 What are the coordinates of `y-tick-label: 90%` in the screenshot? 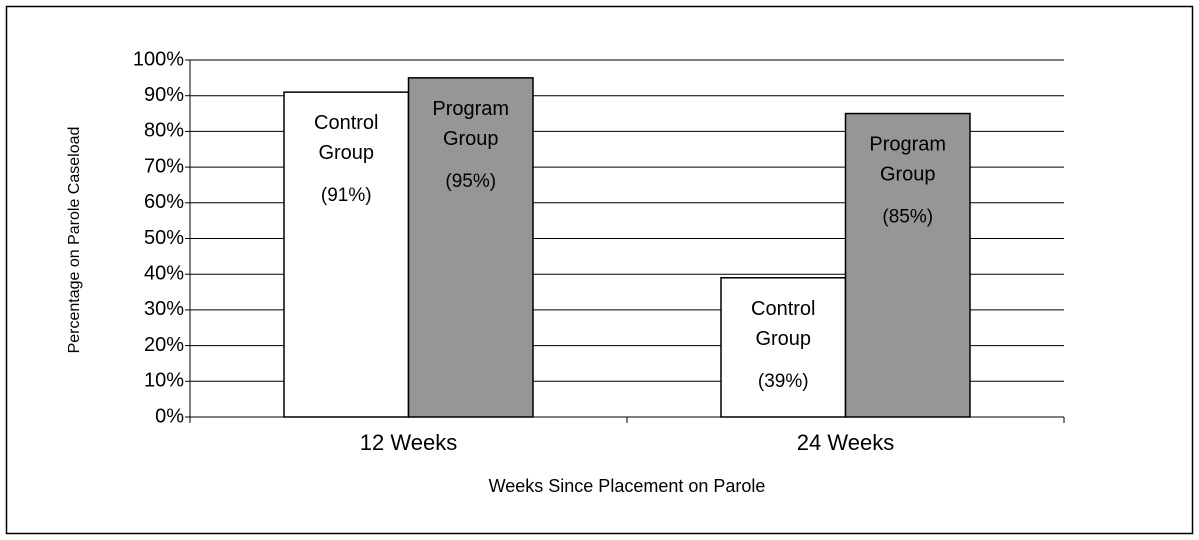 It's located at (164, 95).